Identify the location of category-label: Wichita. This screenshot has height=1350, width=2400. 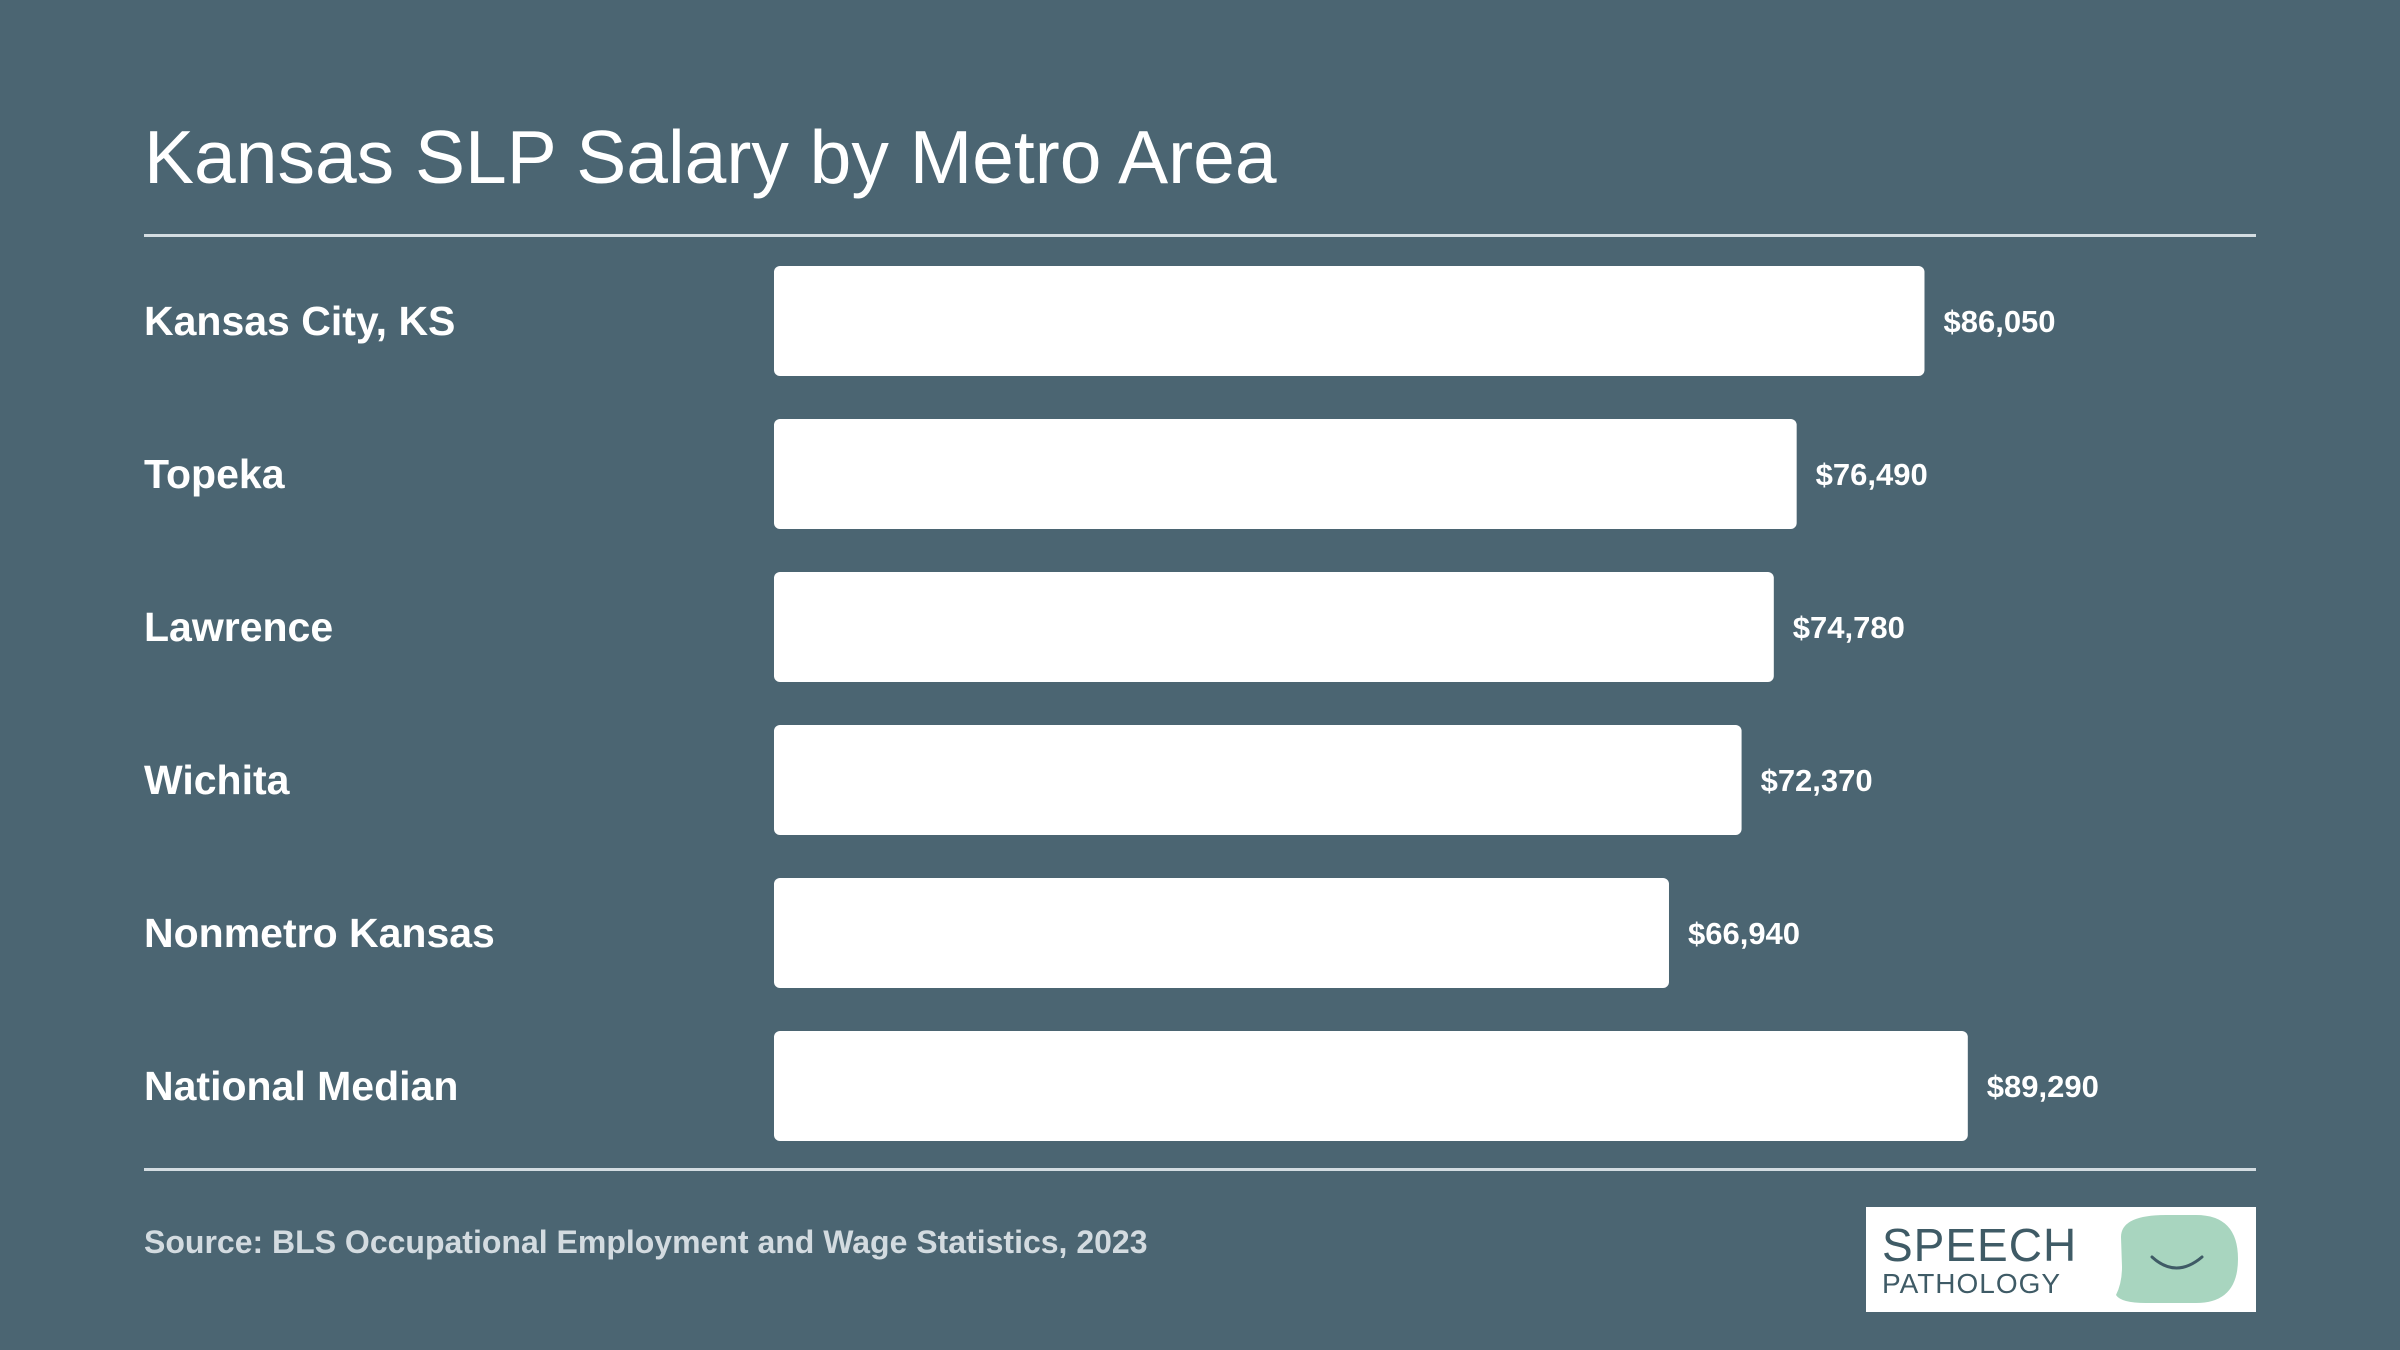
(217, 780).